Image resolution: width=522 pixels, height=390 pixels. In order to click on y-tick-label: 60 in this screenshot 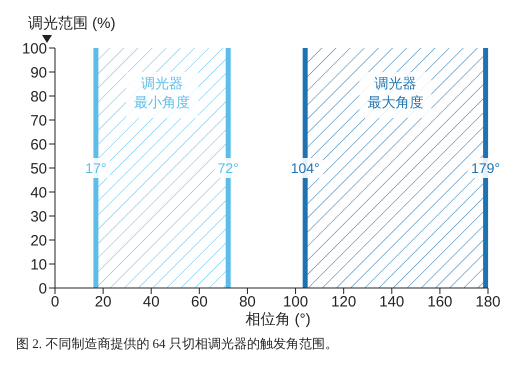, I will do `click(38, 145)`.